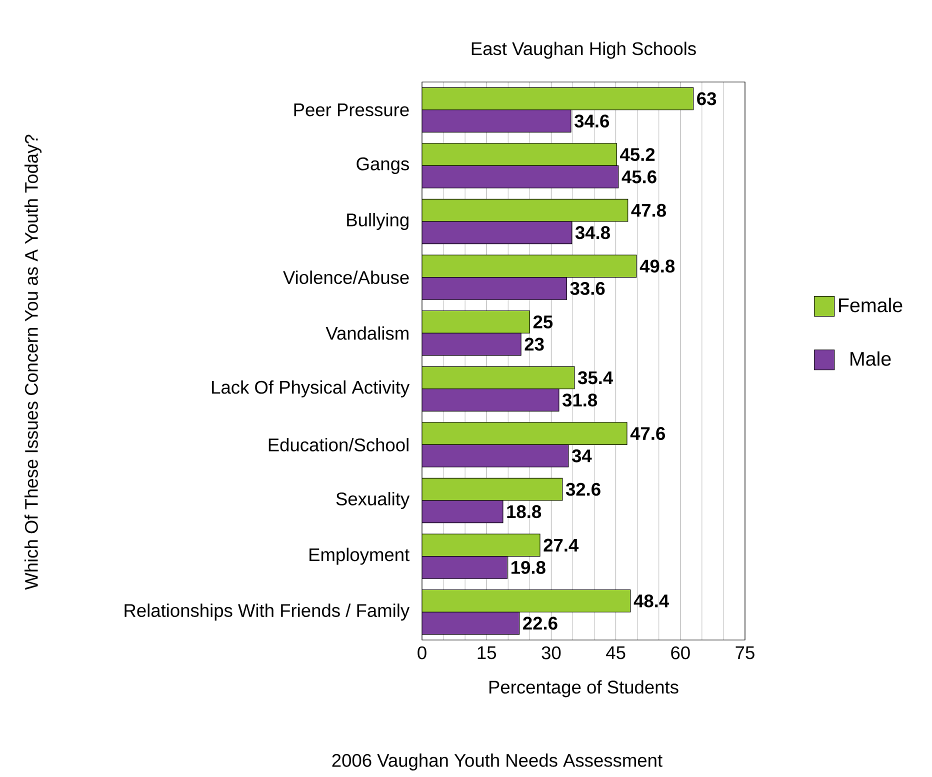 The height and width of the screenshot is (777, 932). What do you see at coordinates (637, 155) in the screenshot?
I see `data-label: 45.2` at bounding box center [637, 155].